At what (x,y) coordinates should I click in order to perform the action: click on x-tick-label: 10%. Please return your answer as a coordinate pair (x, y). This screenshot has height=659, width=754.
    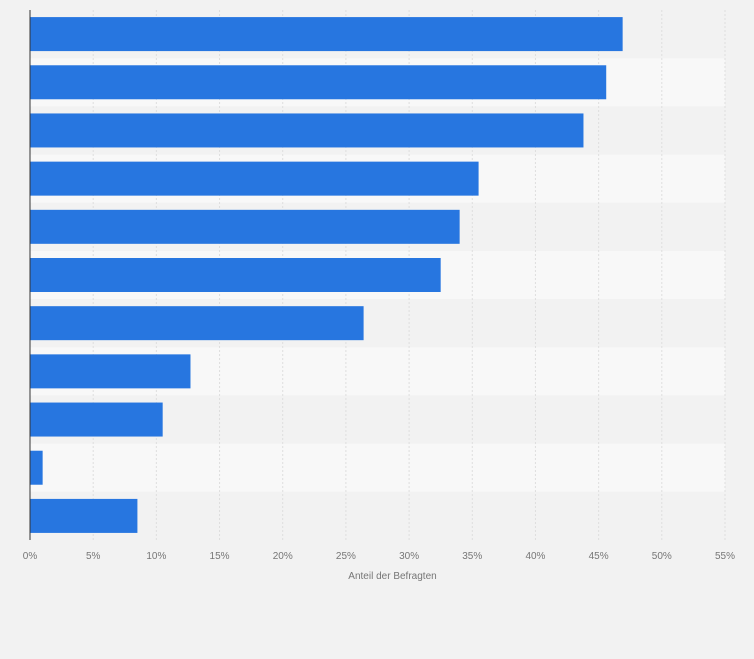
    Looking at the image, I should click on (156, 556).